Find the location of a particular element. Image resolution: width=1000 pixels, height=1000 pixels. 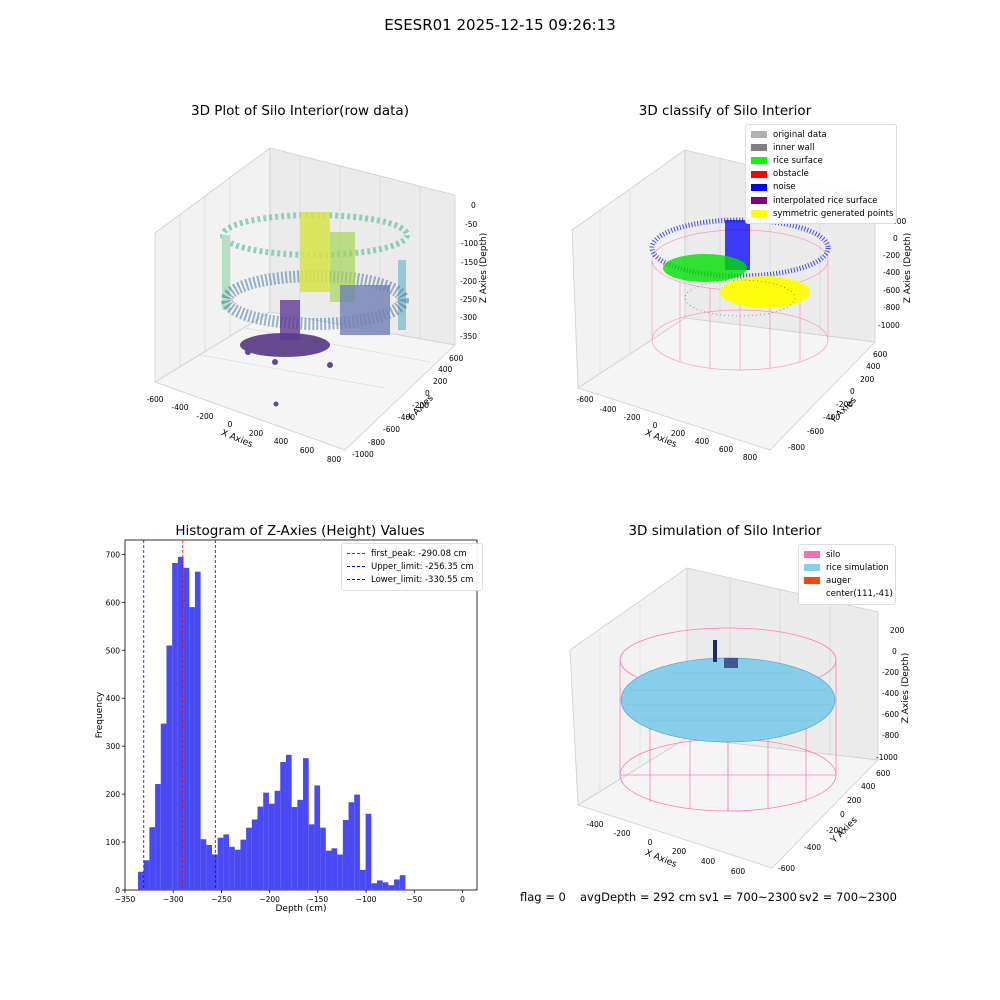

sv1-status: sv1 = 700~2300 is located at coordinates (748, 897).